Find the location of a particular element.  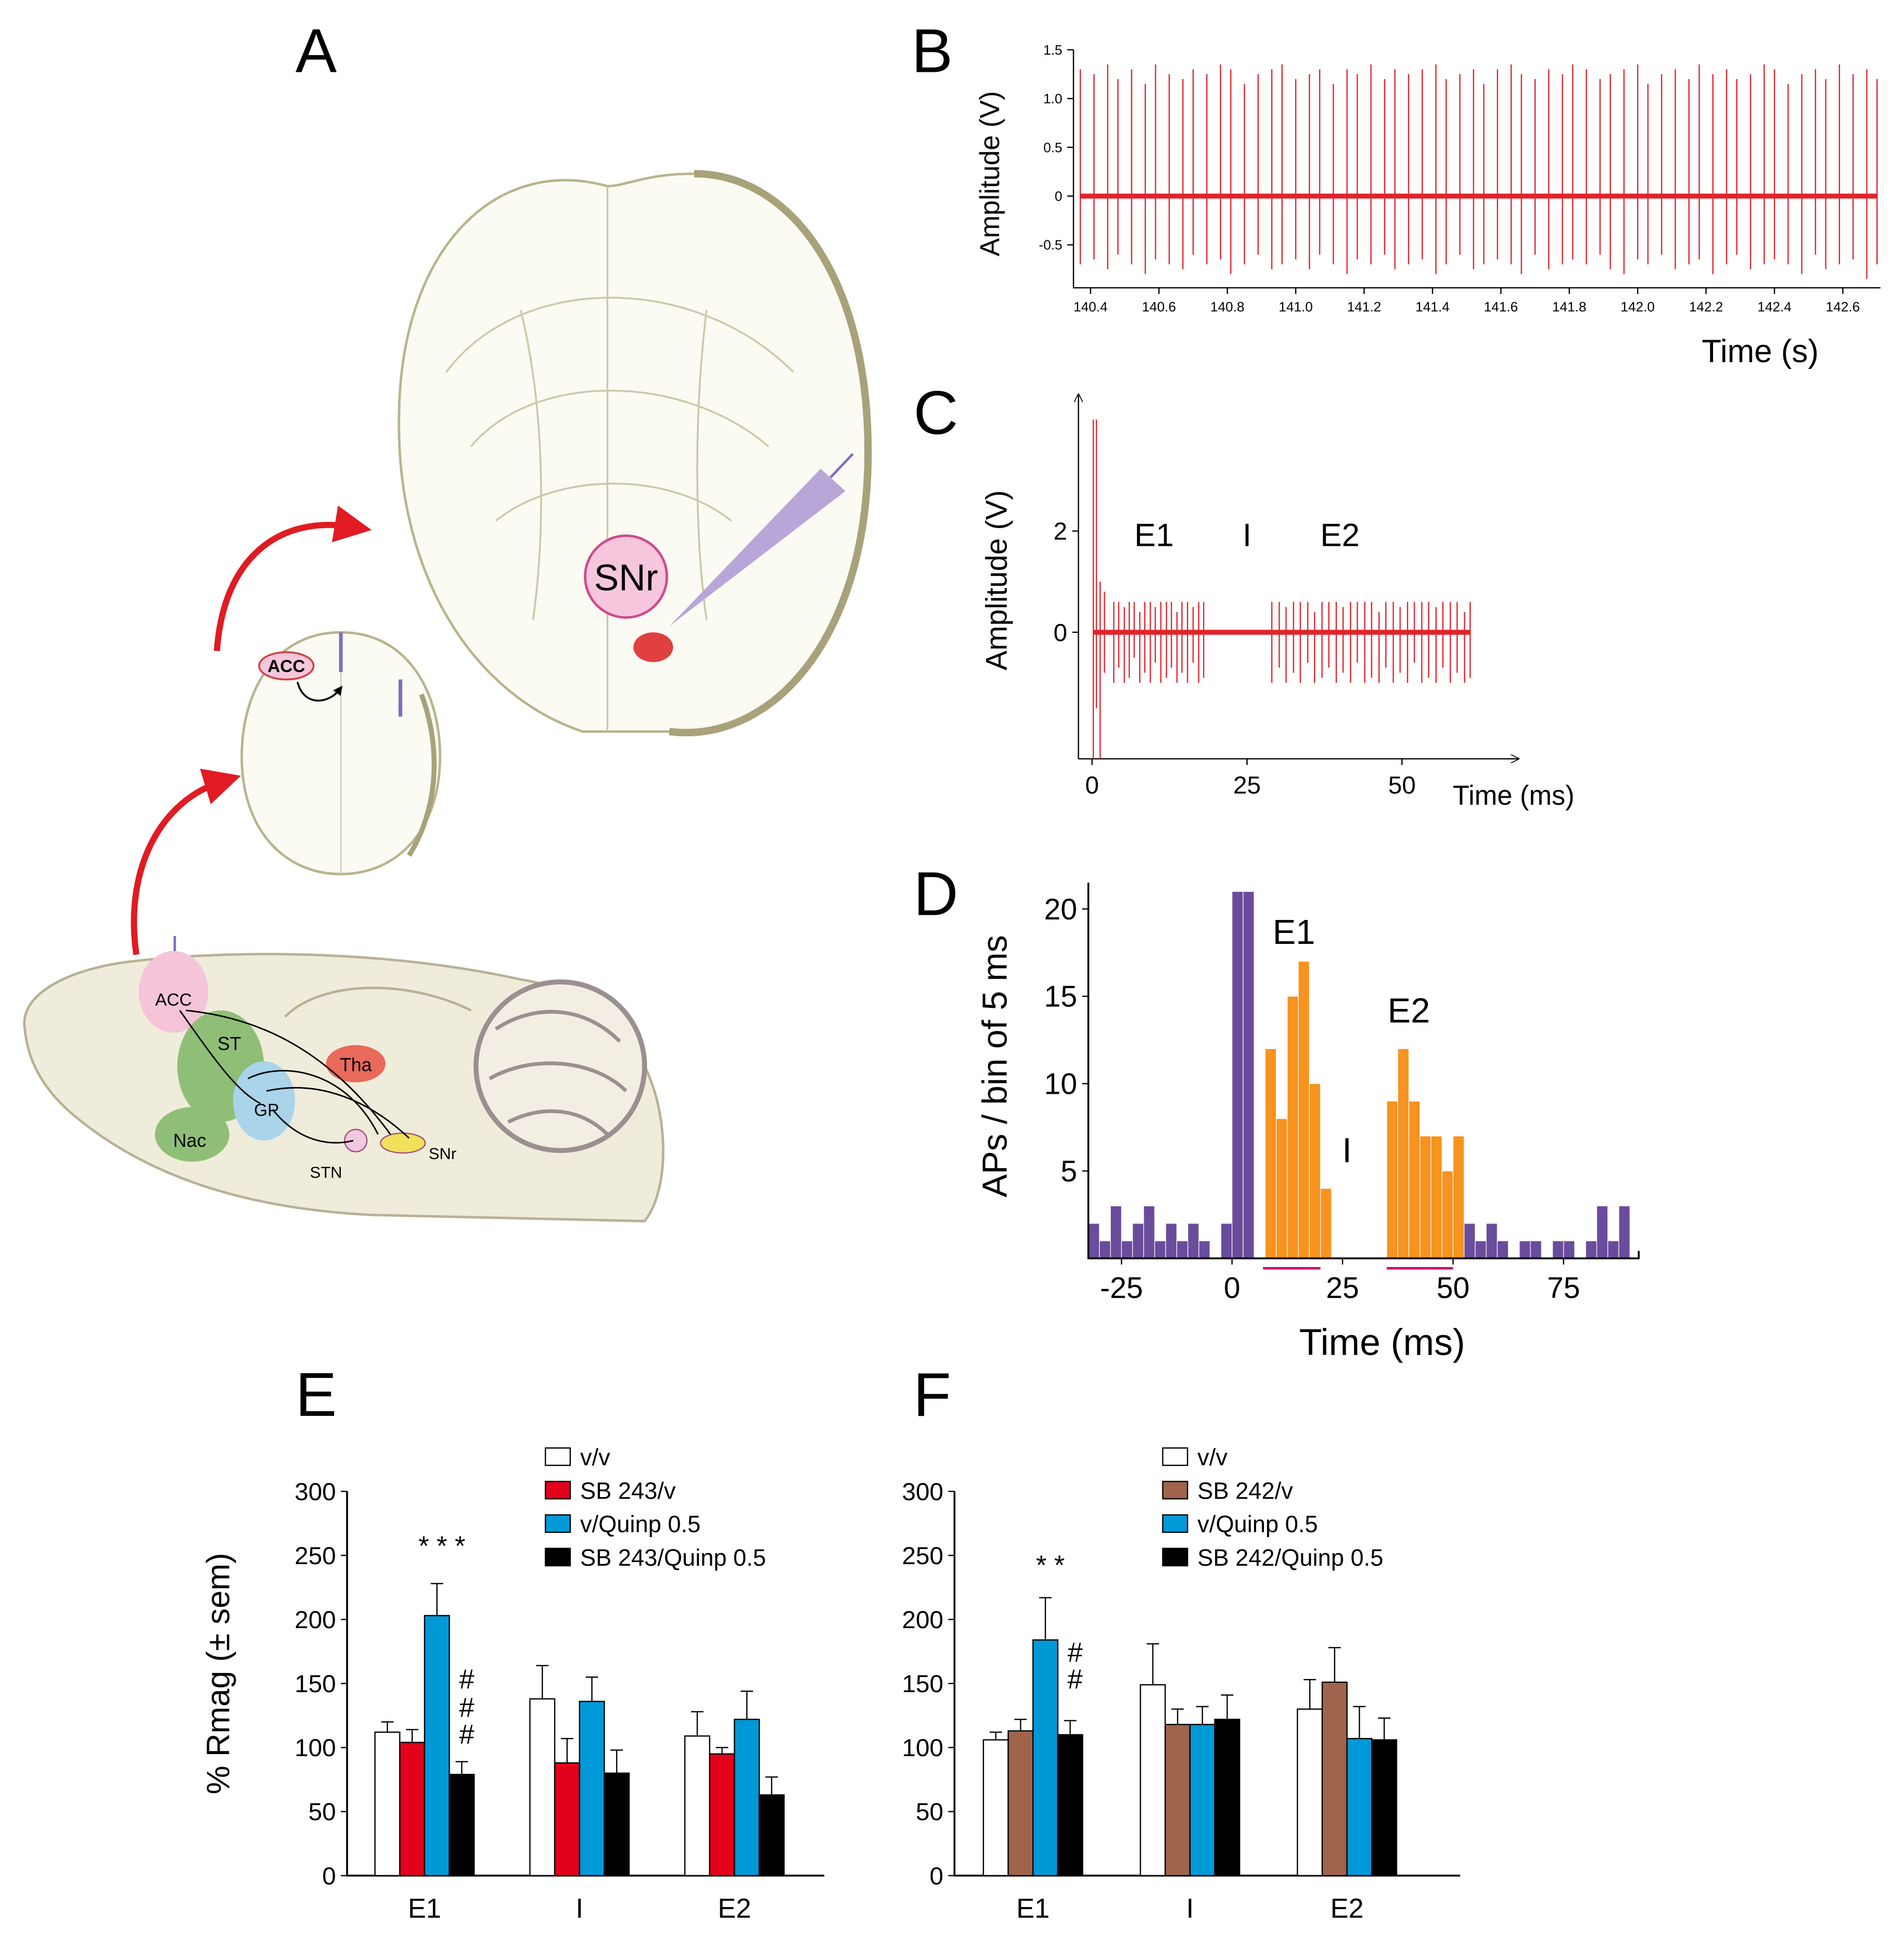

diagram-label: ST is located at coordinates (229, 1043).